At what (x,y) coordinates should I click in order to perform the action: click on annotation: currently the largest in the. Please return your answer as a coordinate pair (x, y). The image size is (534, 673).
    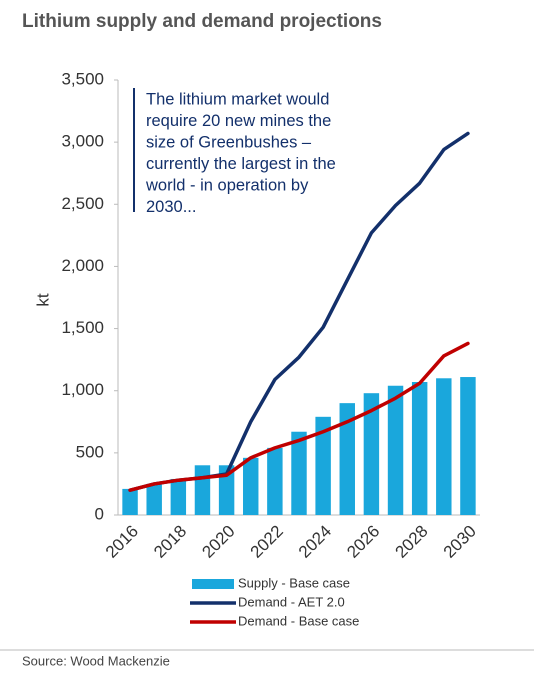
    Looking at the image, I should click on (241, 164).